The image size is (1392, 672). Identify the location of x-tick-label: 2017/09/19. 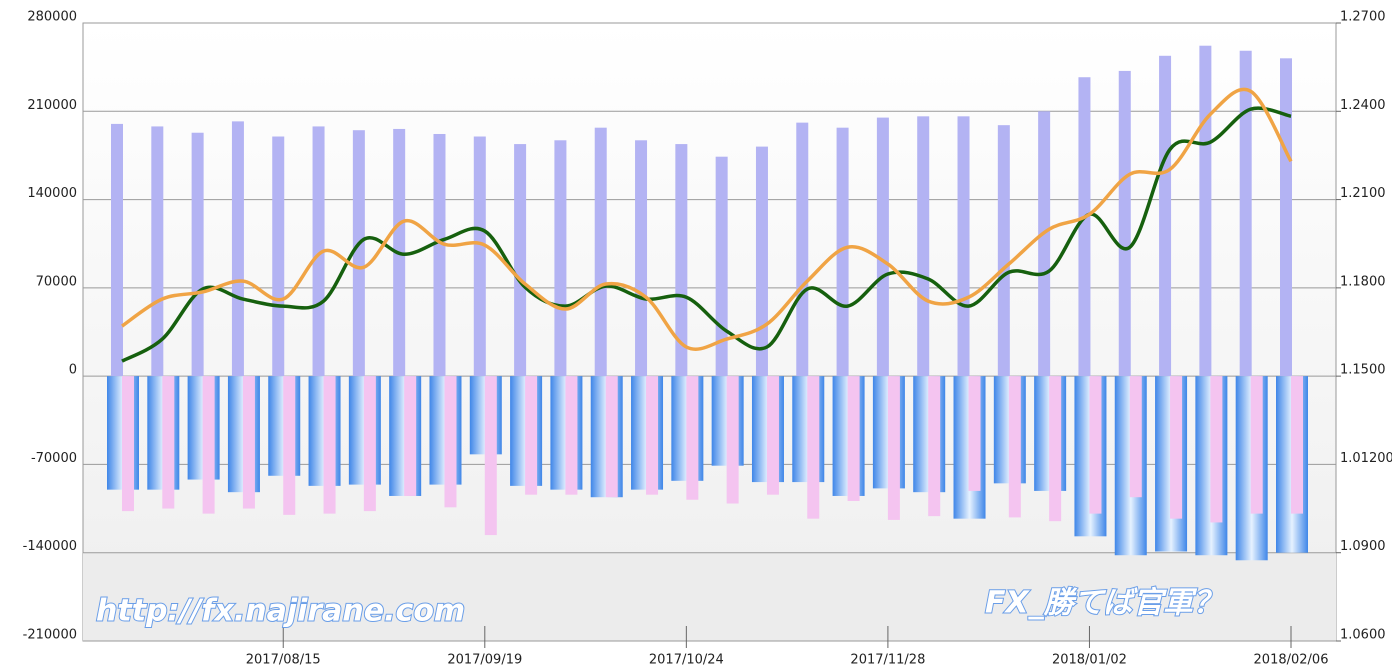
(484, 660).